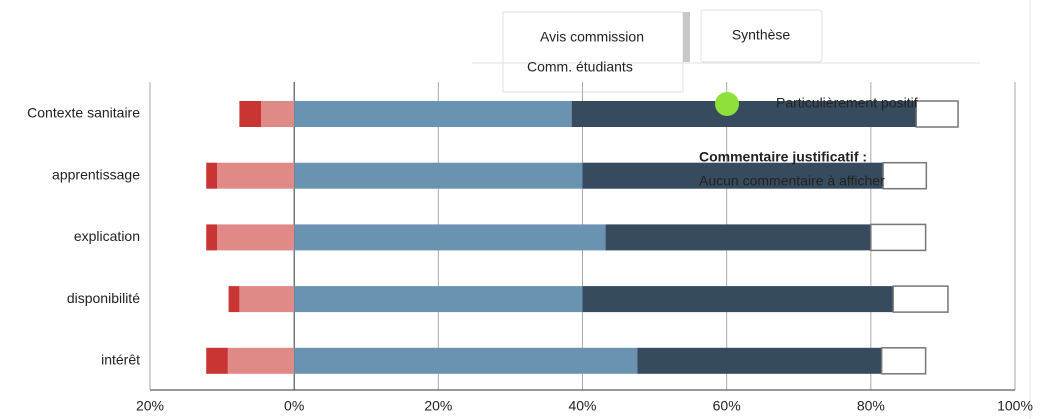  Describe the element at coordinates (727, 104) in the screenshot. I see `status-dot` at that location.